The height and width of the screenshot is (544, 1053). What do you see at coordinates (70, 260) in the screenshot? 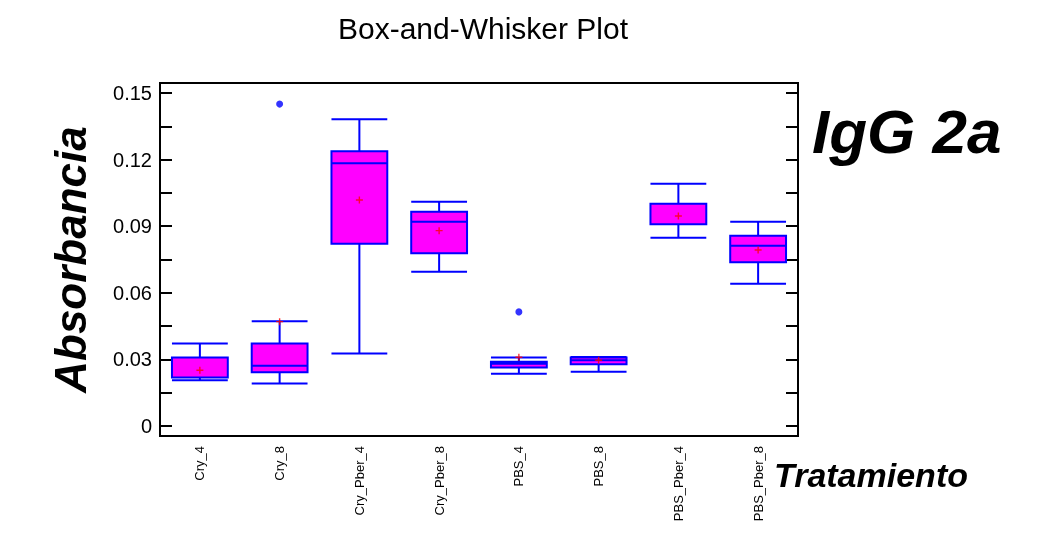
I see `y-axis-title: Absorbancia` at bounding box center [70, 260].